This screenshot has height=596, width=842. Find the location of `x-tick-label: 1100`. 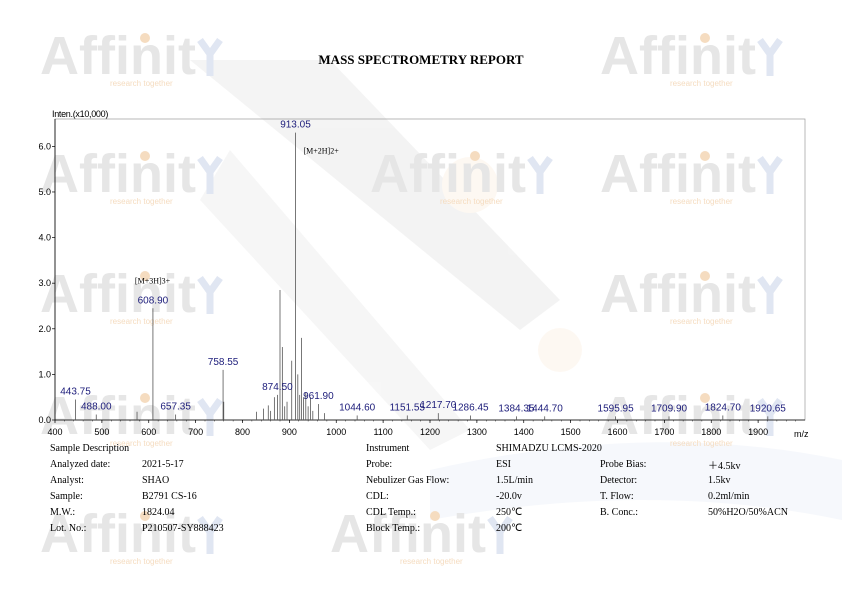

x-tick-label: 1100 is located at coordinates (382, 432).